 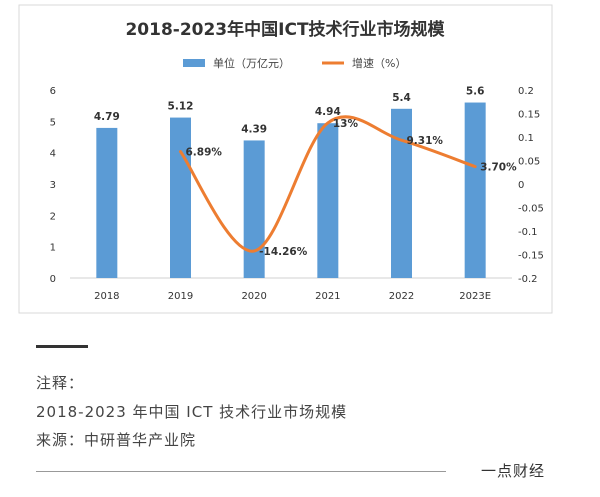 I want to click on bar-2021, so click(x=328, y=200).